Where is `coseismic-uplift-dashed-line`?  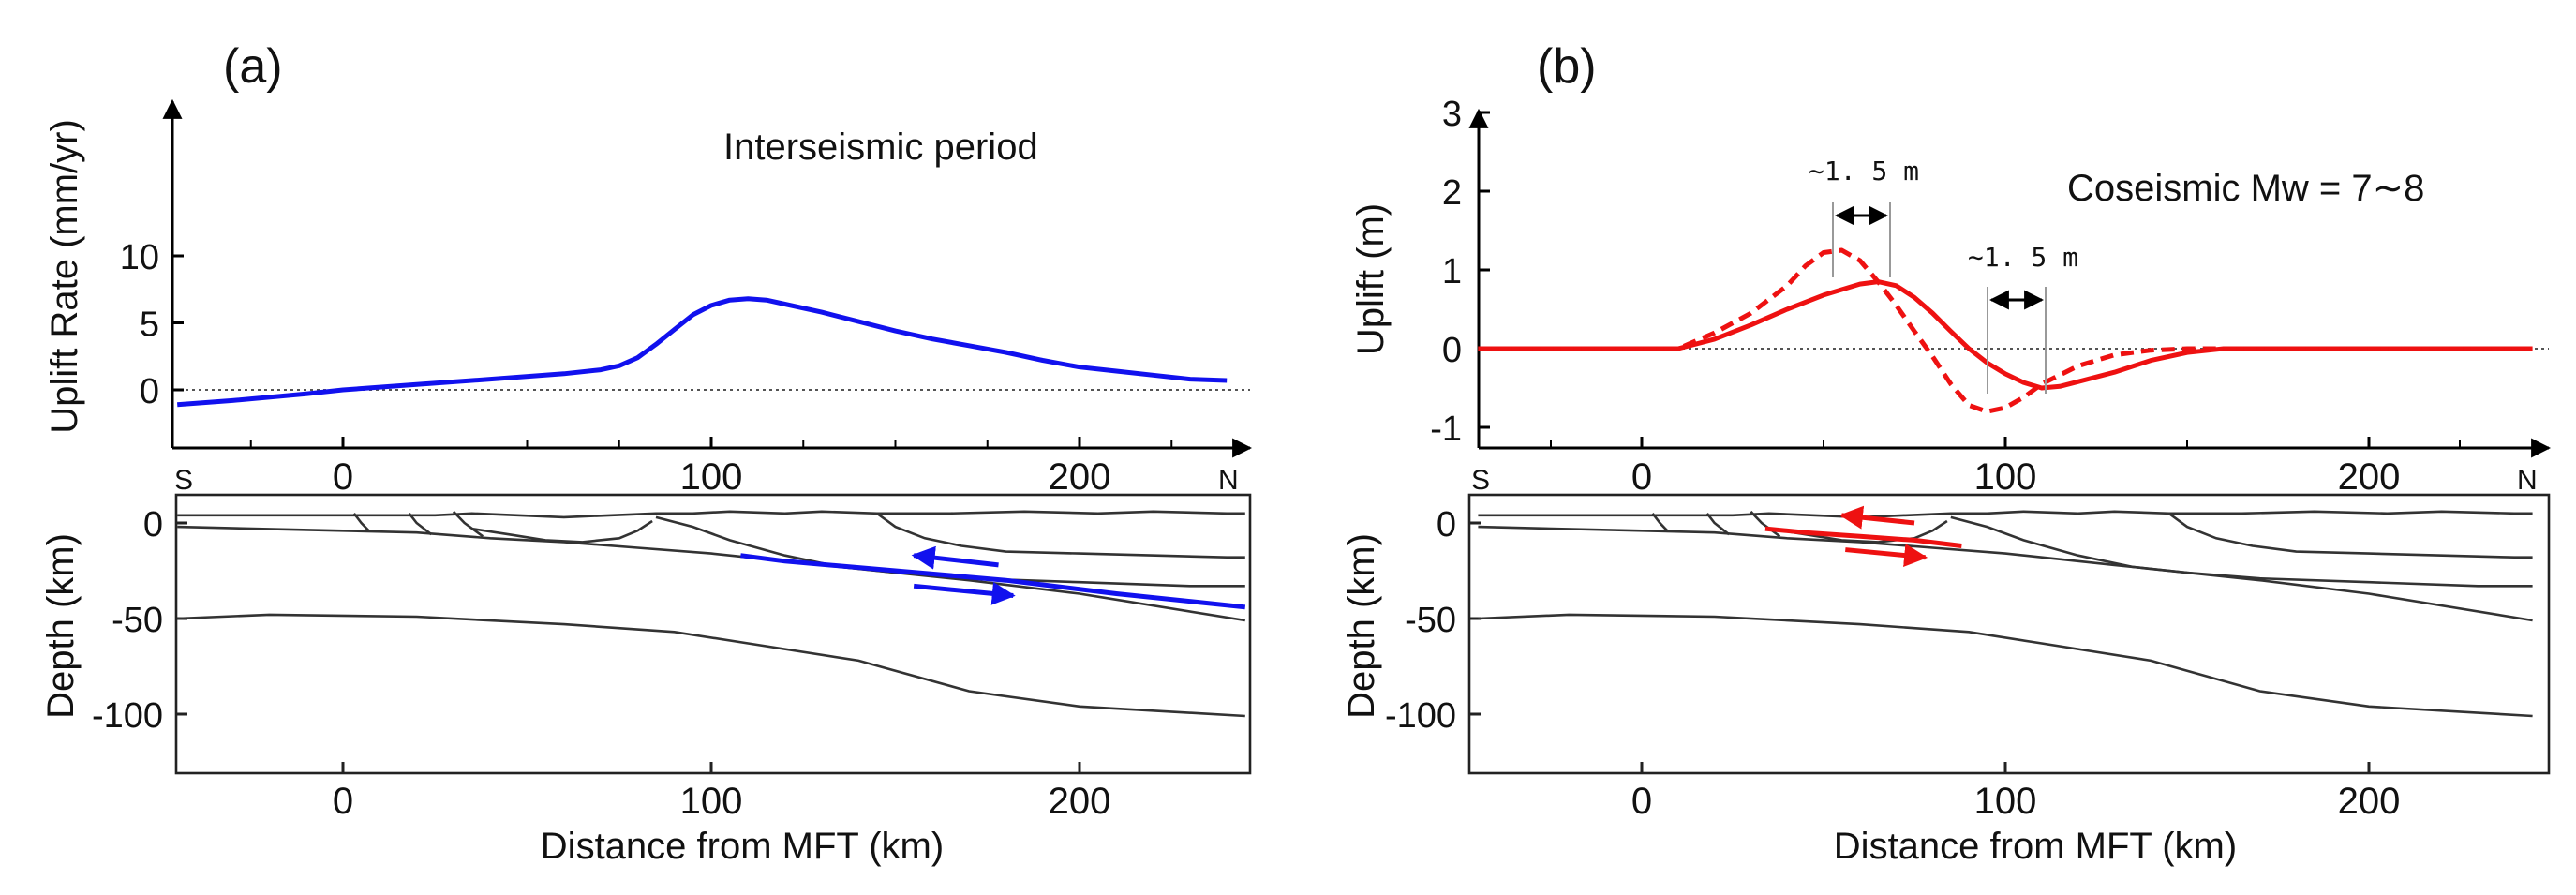
coseismic-uplift-dashed-line is located at coordinates (2005, 330).